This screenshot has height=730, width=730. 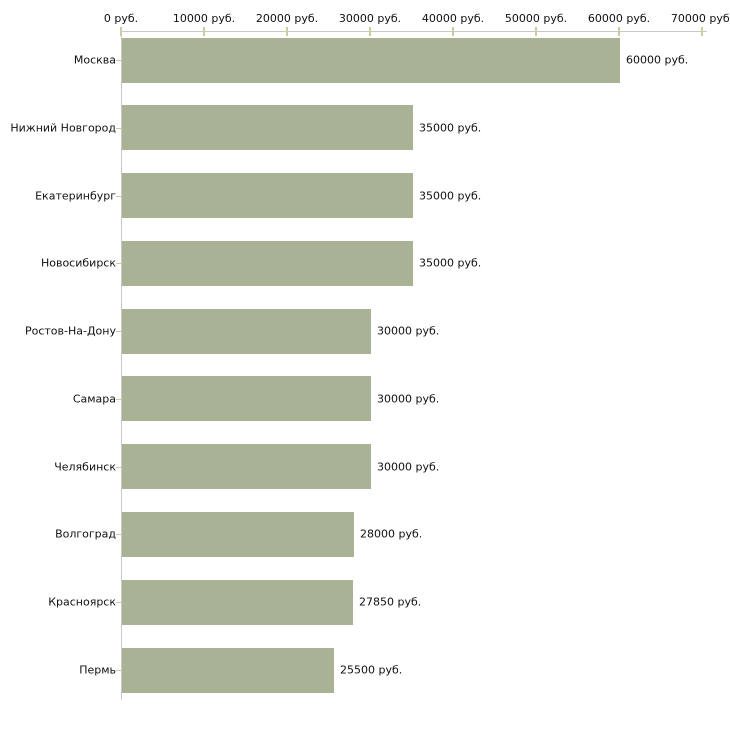 I want to click on x-axis-tick-label: 30000 руб., so click(x=370, y=18).